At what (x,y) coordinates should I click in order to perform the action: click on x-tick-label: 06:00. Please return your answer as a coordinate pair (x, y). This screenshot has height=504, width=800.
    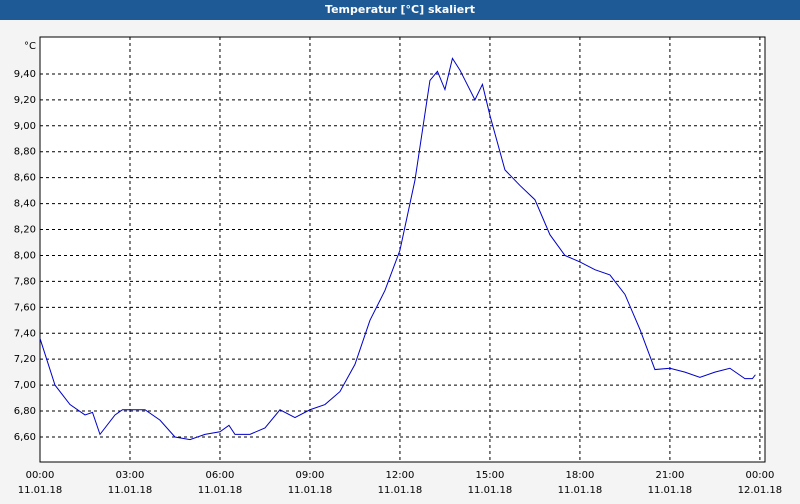
    Looking at the image, I should click on (220, 475).